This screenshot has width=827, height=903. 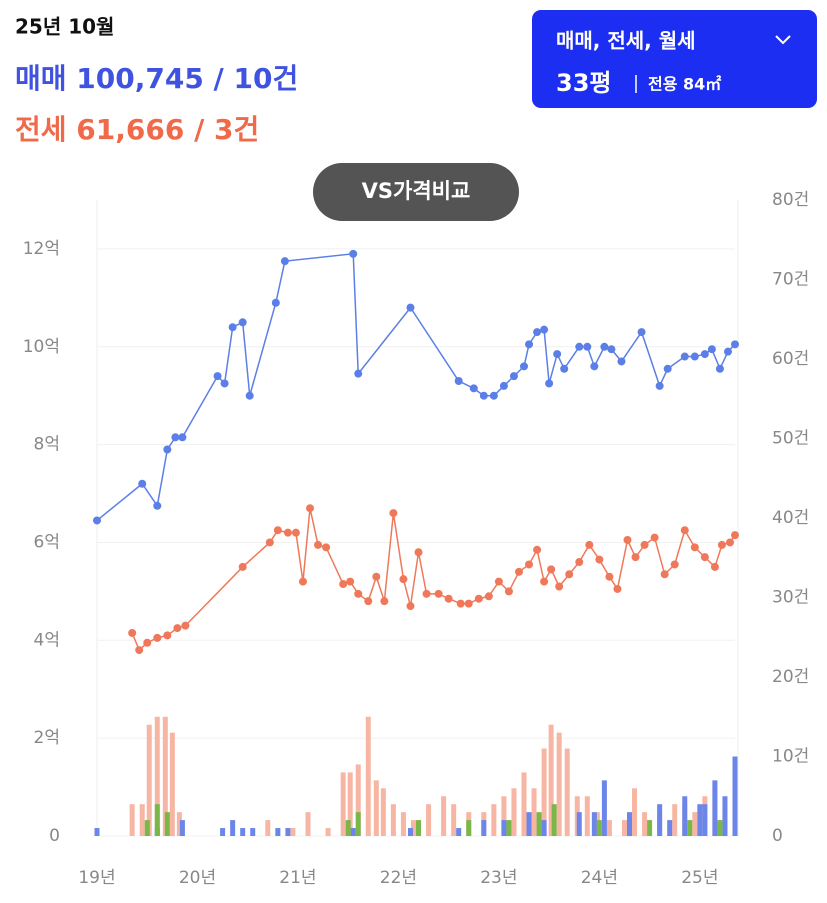 I want to click on filter-area: 전용 84㎡, so click(x=684, y=84).